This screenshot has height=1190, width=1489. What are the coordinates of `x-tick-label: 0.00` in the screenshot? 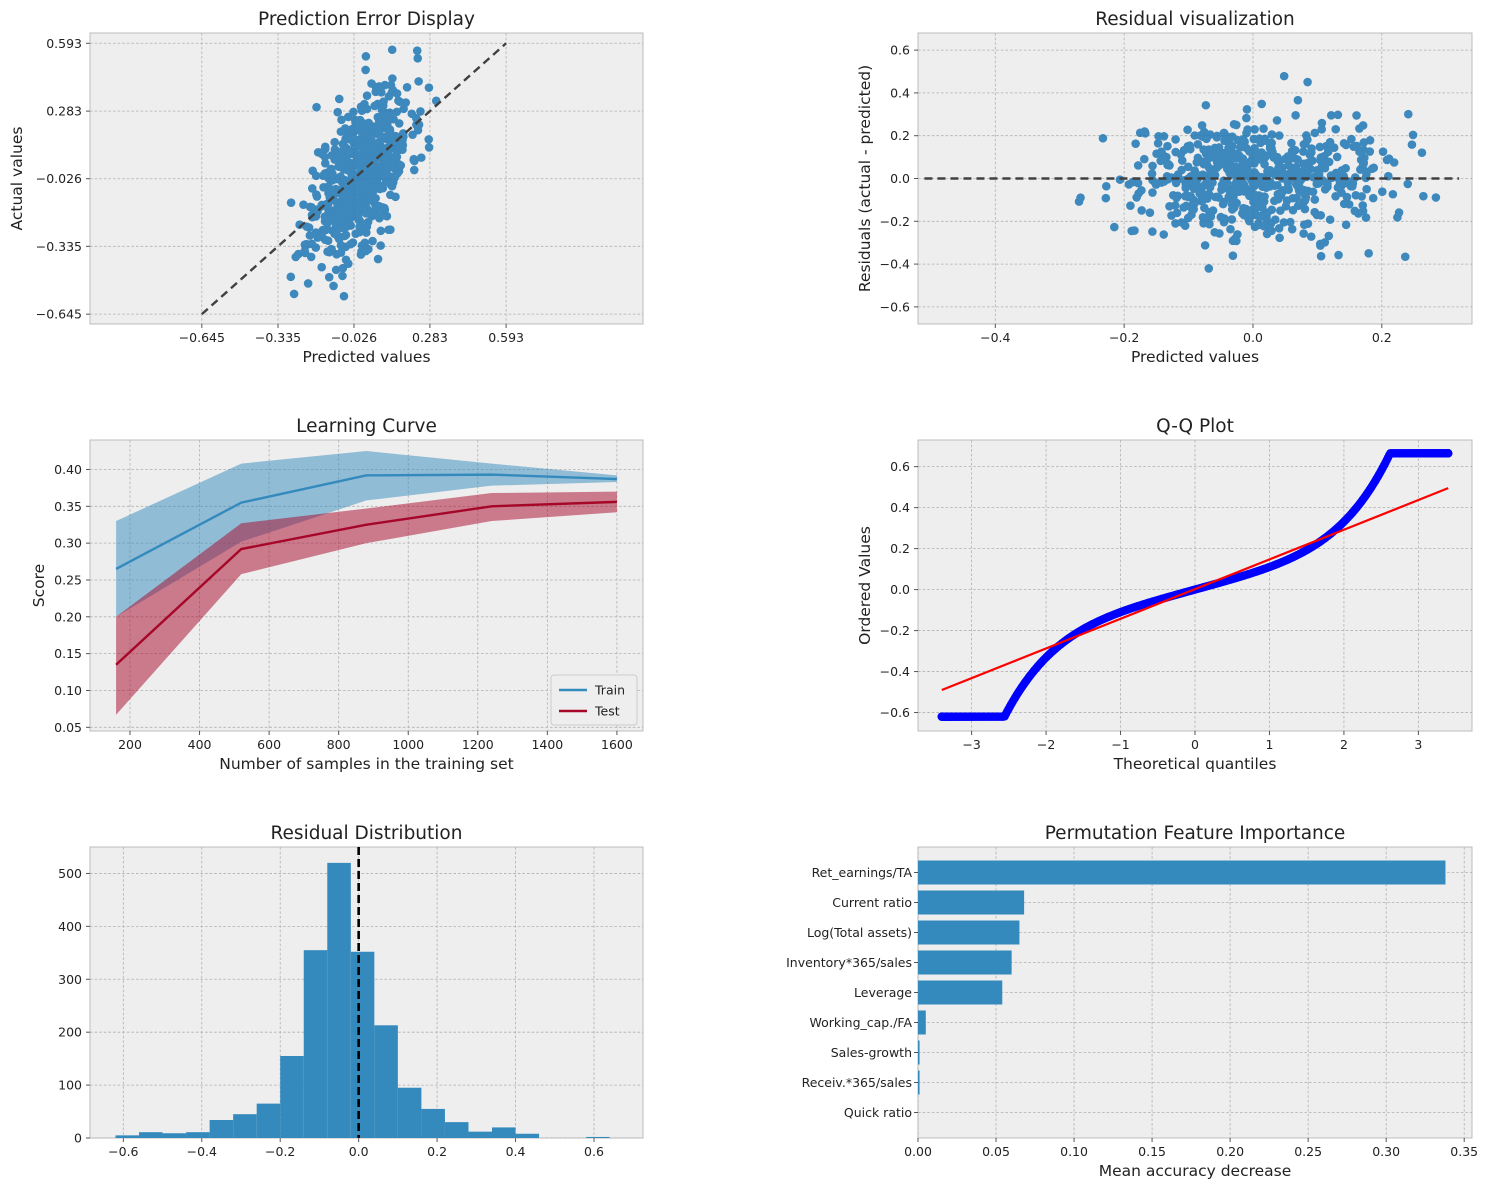 It's located at (918, 1151).